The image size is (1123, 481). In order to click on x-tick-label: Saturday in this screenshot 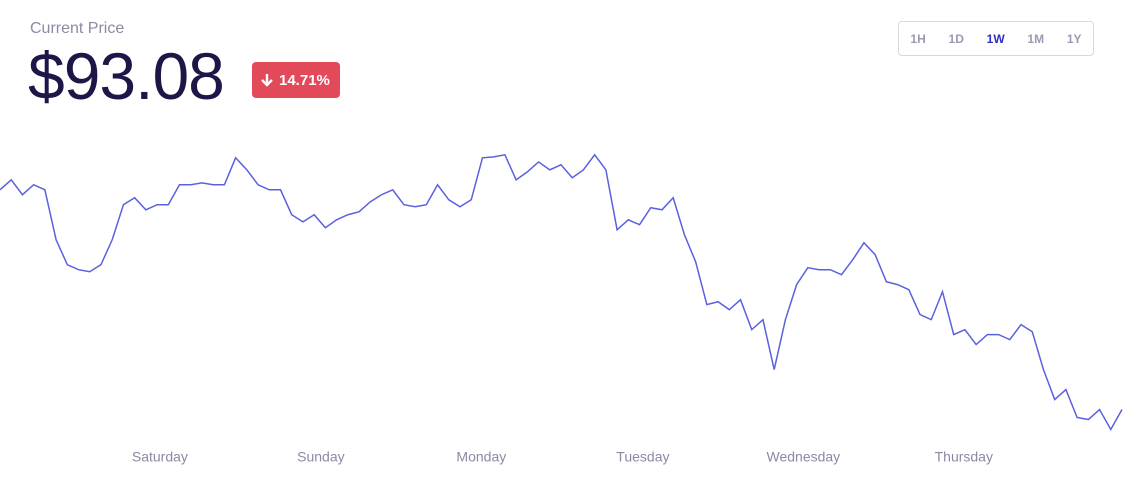, I will do `click(160, 457)`.